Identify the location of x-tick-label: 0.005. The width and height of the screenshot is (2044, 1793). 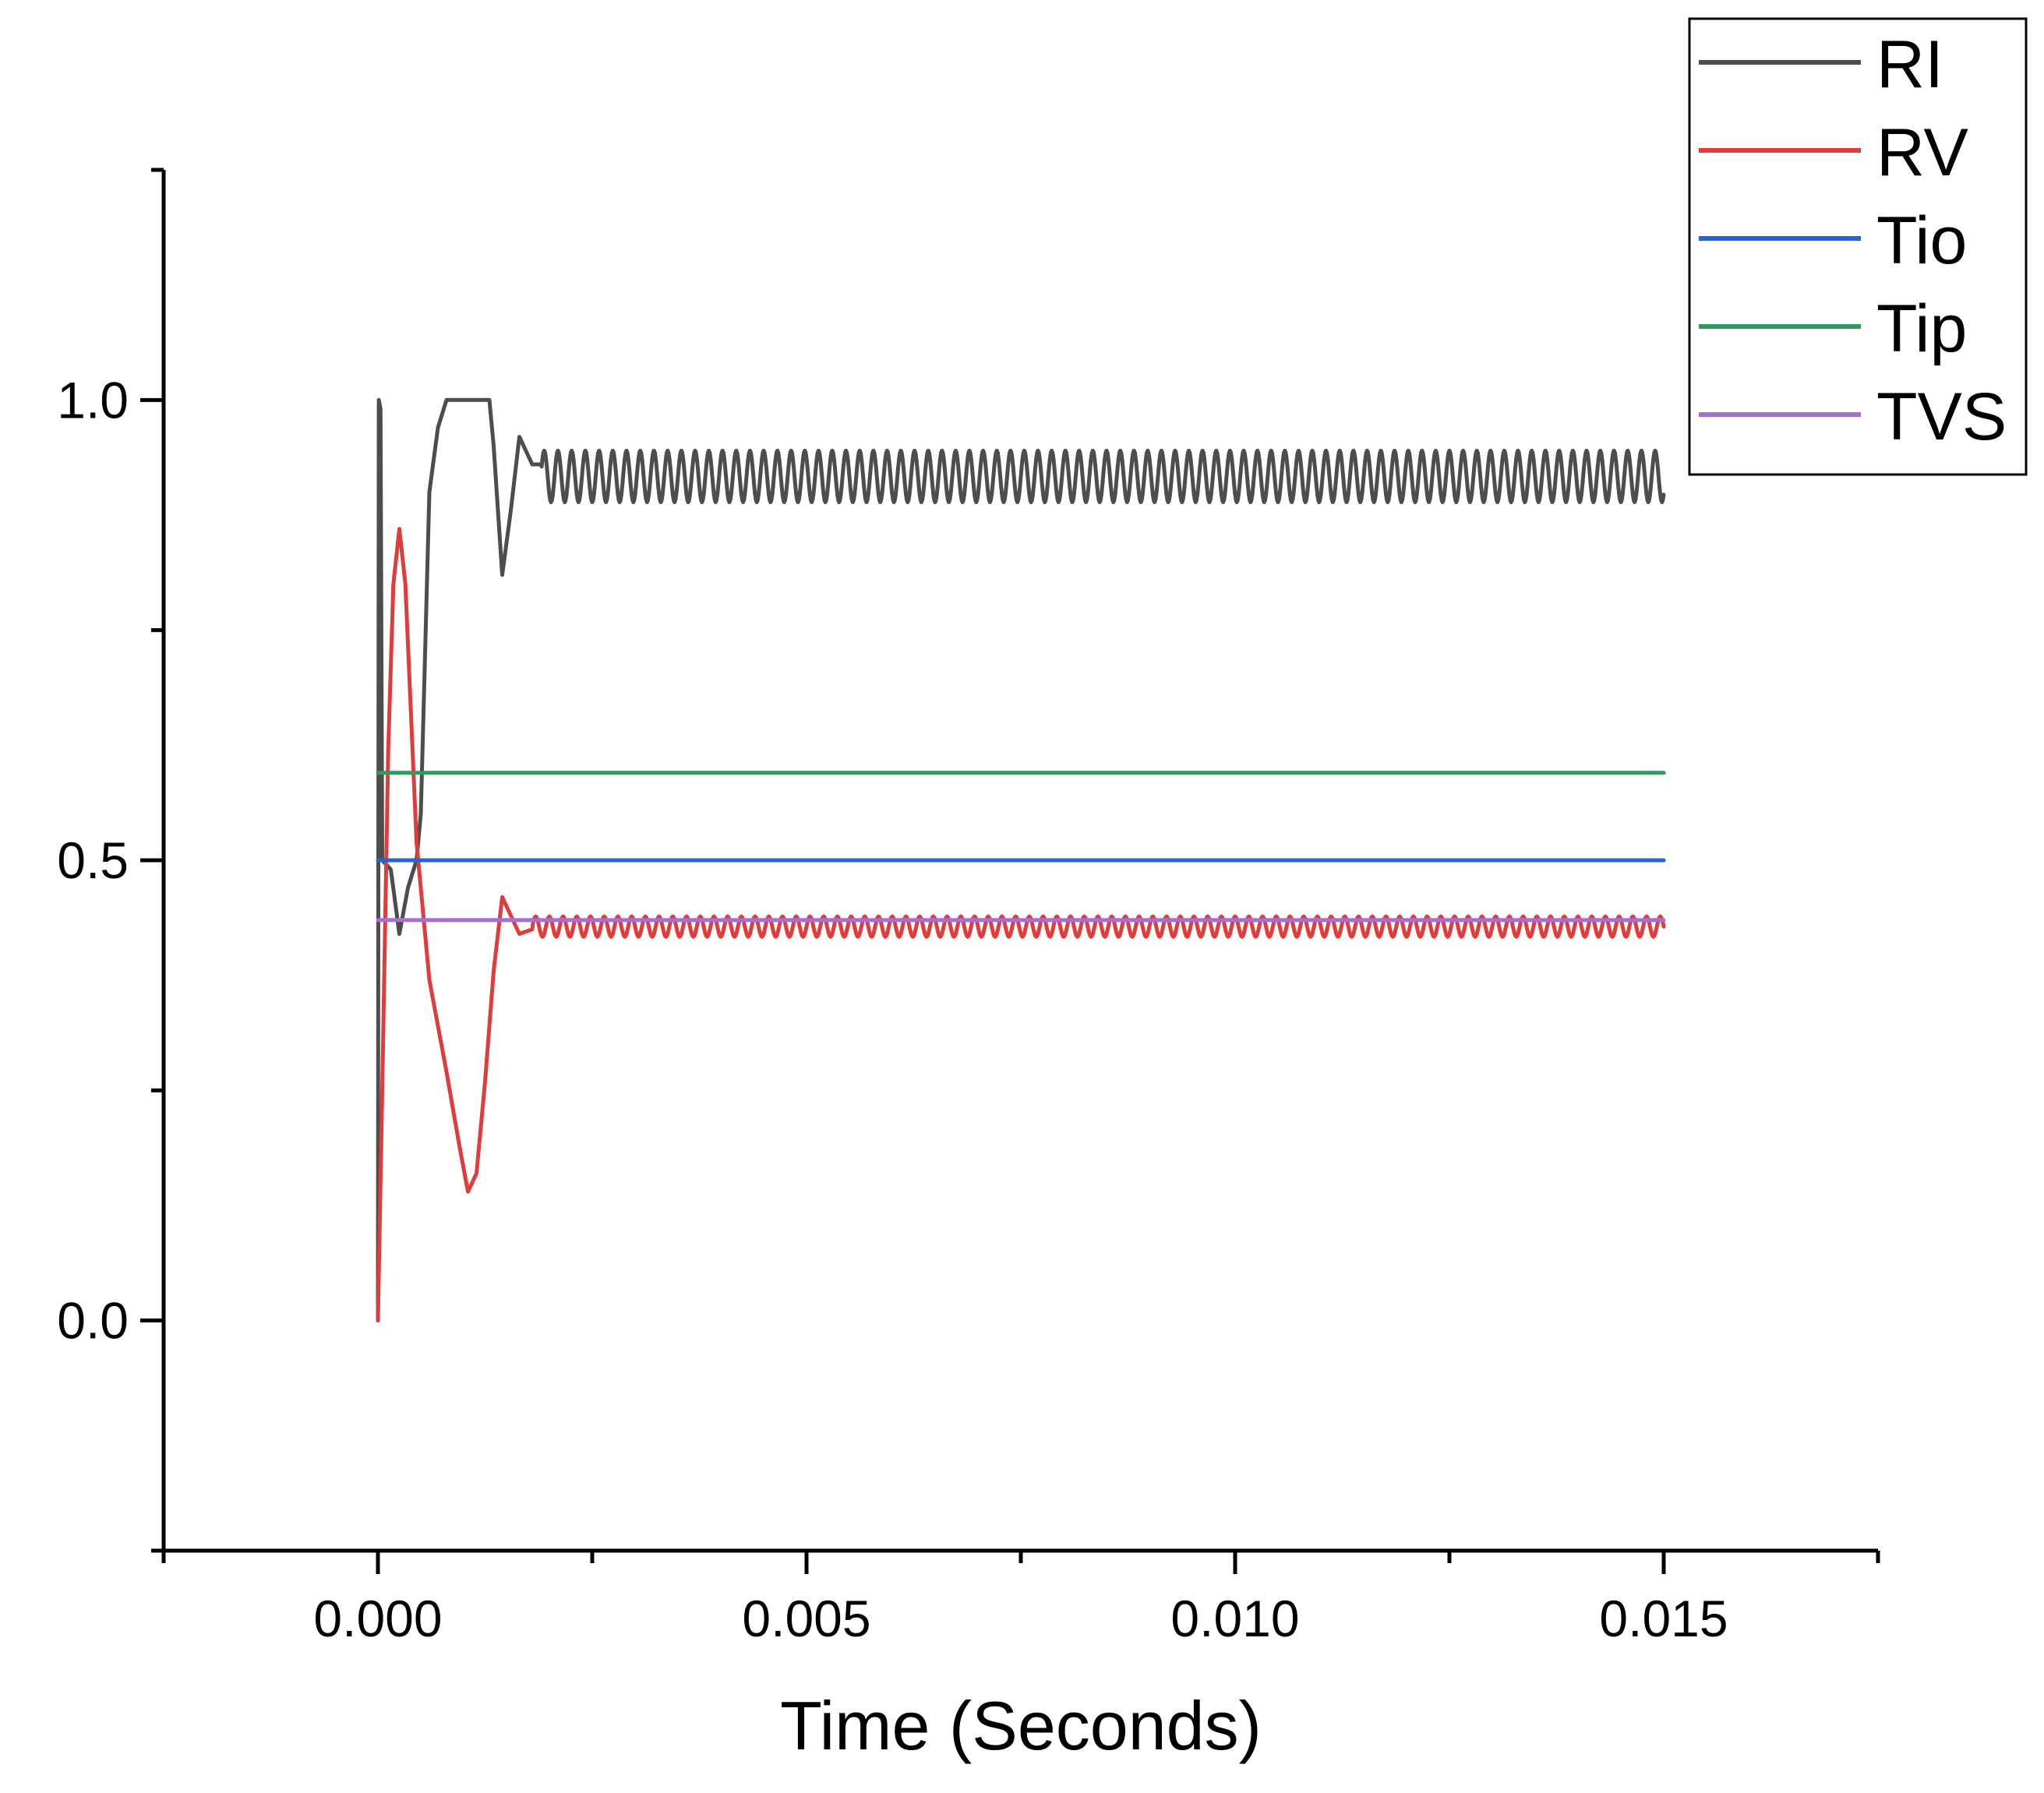
(806, 1618).